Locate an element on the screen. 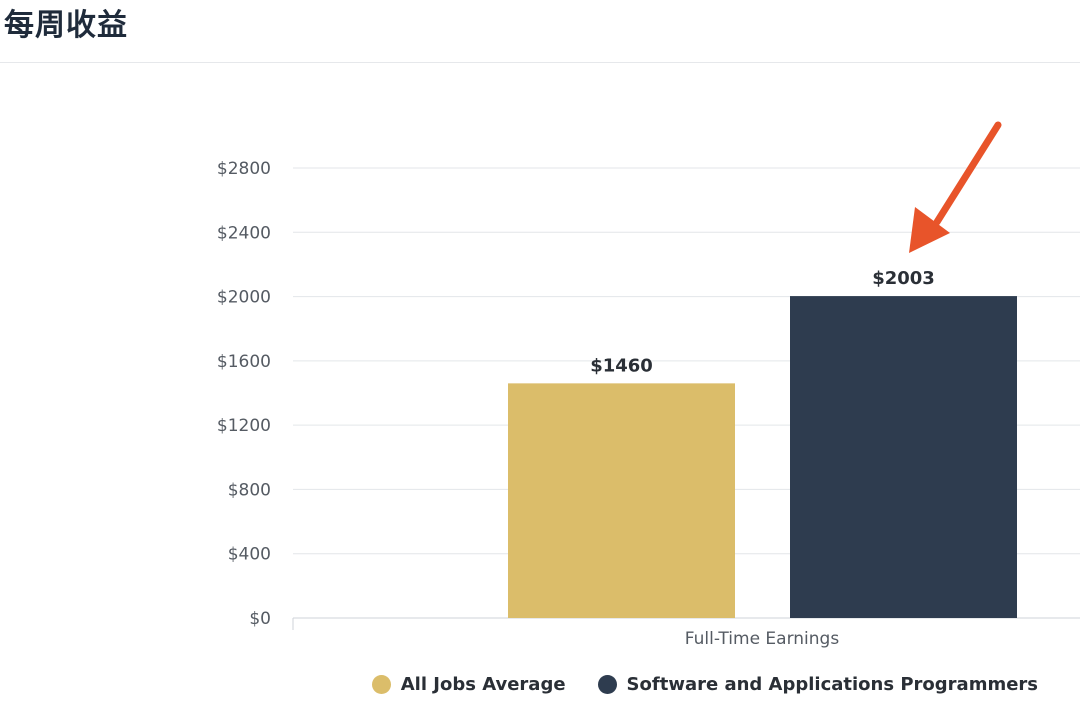 Image resolution: width=1080 pixels, height=715 pixels. y-tick-label-800: $800 is located at coordinates (249, 490).